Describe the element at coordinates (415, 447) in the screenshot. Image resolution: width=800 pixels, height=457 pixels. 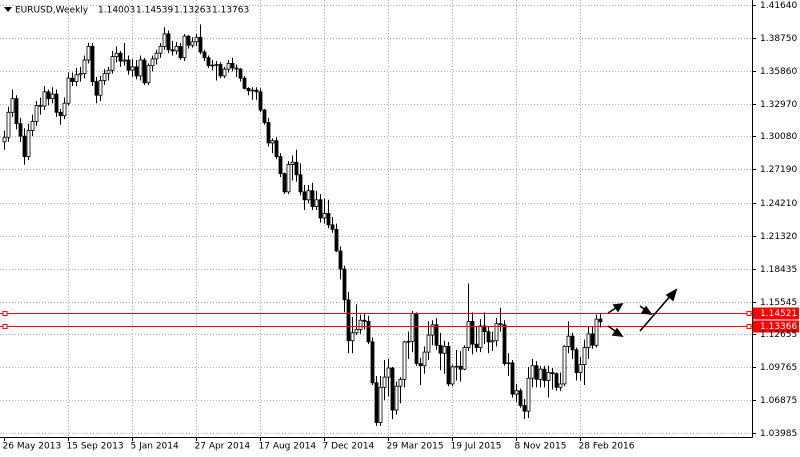
I see `x-tick-label: 29 Mar 2015` at that location.